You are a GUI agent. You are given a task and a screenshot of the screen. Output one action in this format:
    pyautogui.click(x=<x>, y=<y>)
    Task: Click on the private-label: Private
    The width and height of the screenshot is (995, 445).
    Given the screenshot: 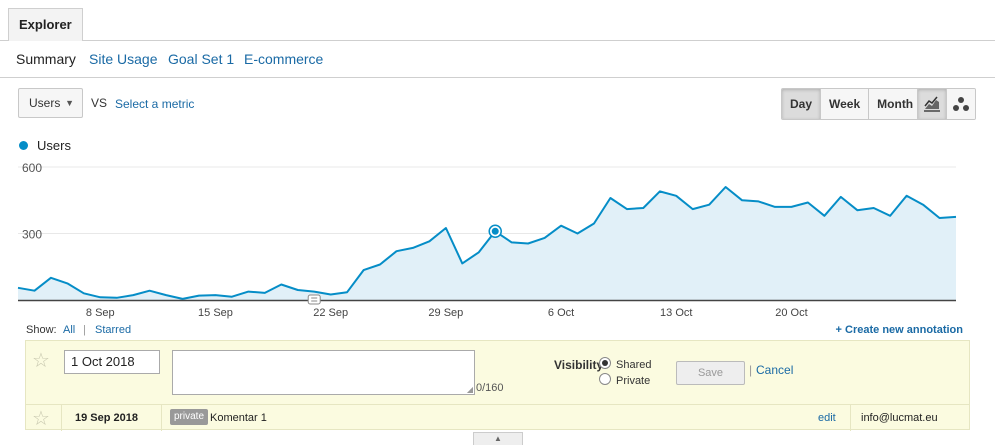 What is the action you would take?
    pyautogui.click(x=633, y=381)
    